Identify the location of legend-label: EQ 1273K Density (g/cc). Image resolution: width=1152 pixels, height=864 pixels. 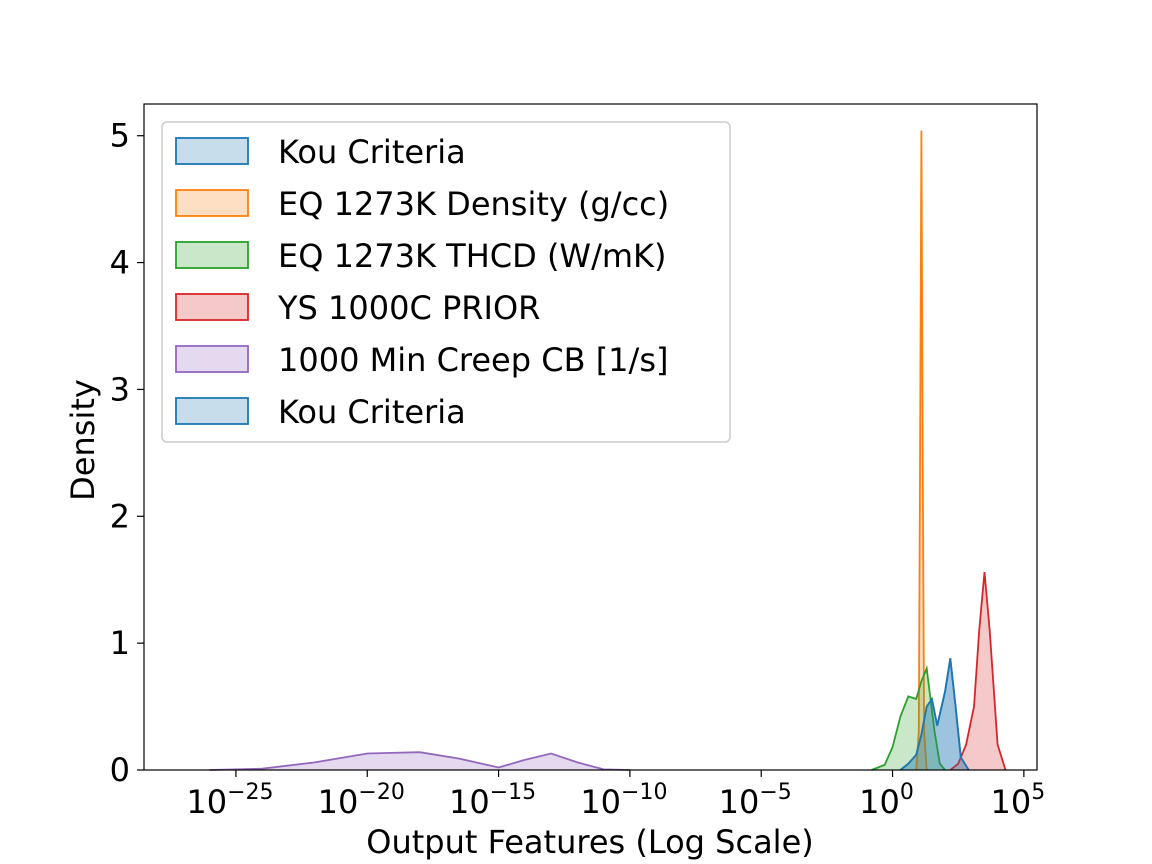
(473, 204).